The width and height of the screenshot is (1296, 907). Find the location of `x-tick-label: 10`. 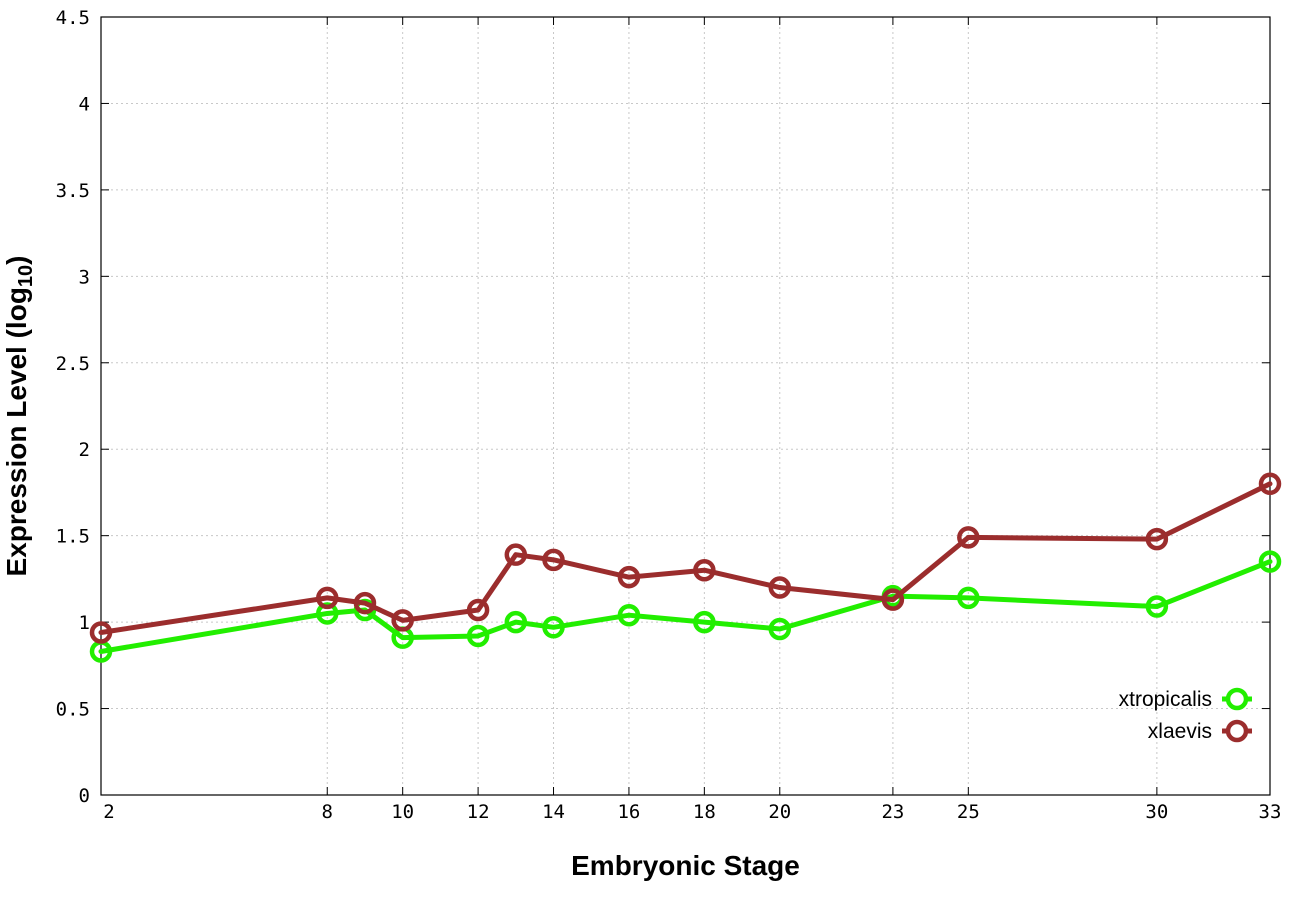

x-tick-label: 10 is located at coordinates (402, 812).